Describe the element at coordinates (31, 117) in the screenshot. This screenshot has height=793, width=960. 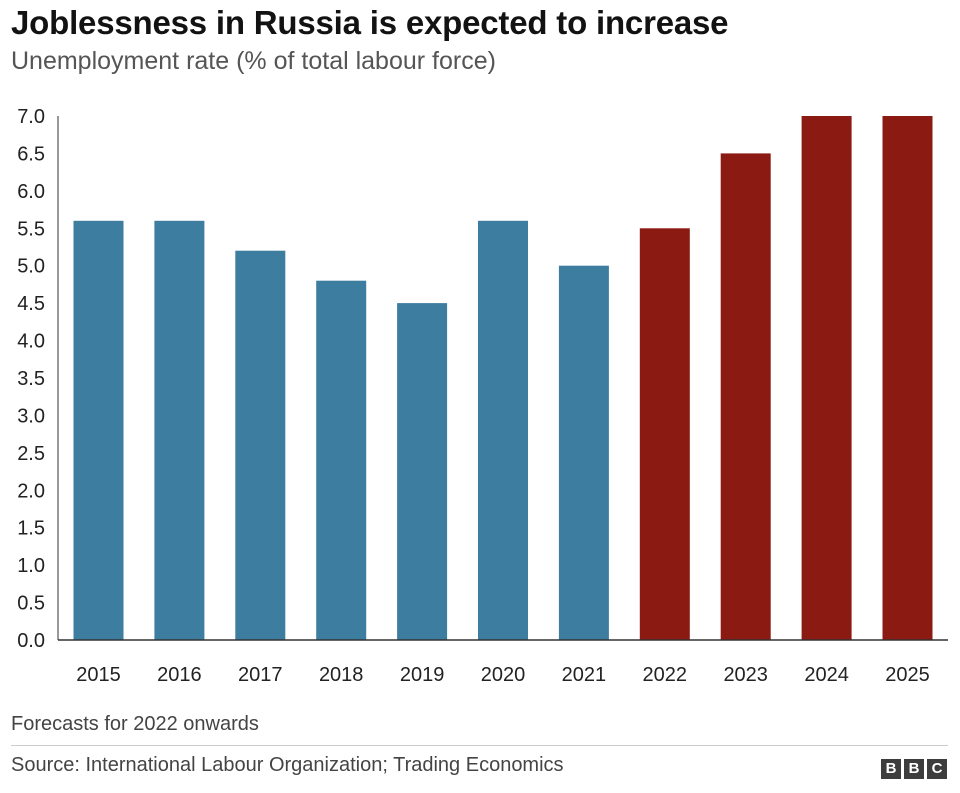
I see `y-tick-label: 7.0` at that location.